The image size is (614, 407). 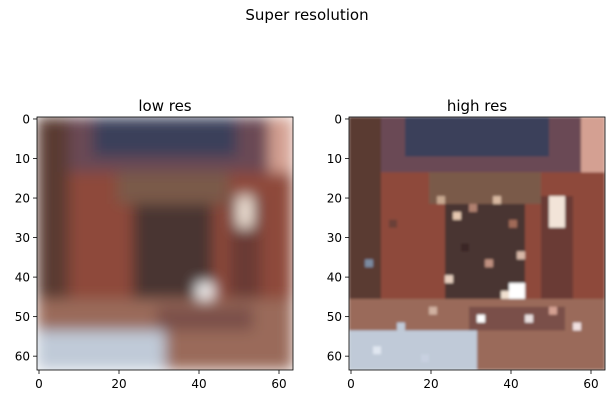 What do you see at coordinates (334, 317) in the screenshot?
I see `high-res-ytick-label: 50` at bounding box center [334, 317].